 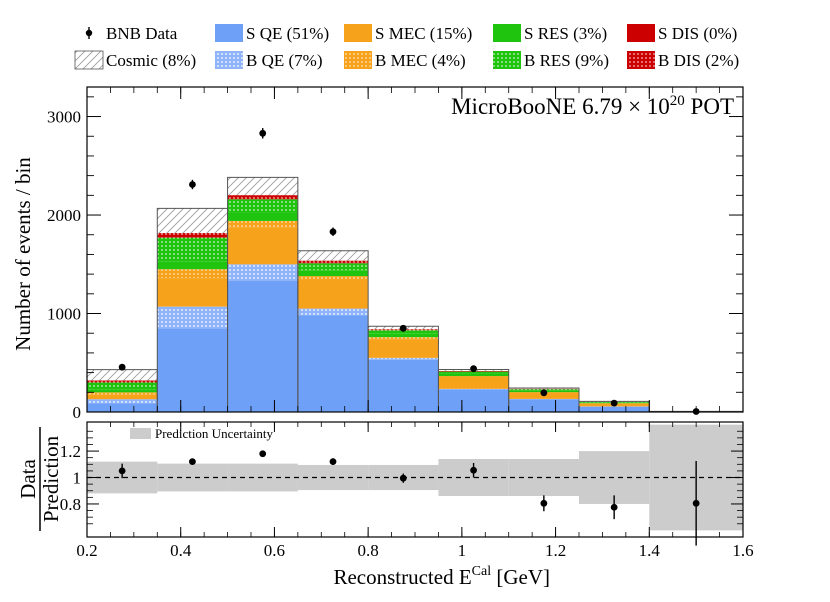 What do you see at coordinates (697, 33) in the screenshot?
I see `legend-label-sdis: S DIS (0%)` at bounding box center [697, 33].